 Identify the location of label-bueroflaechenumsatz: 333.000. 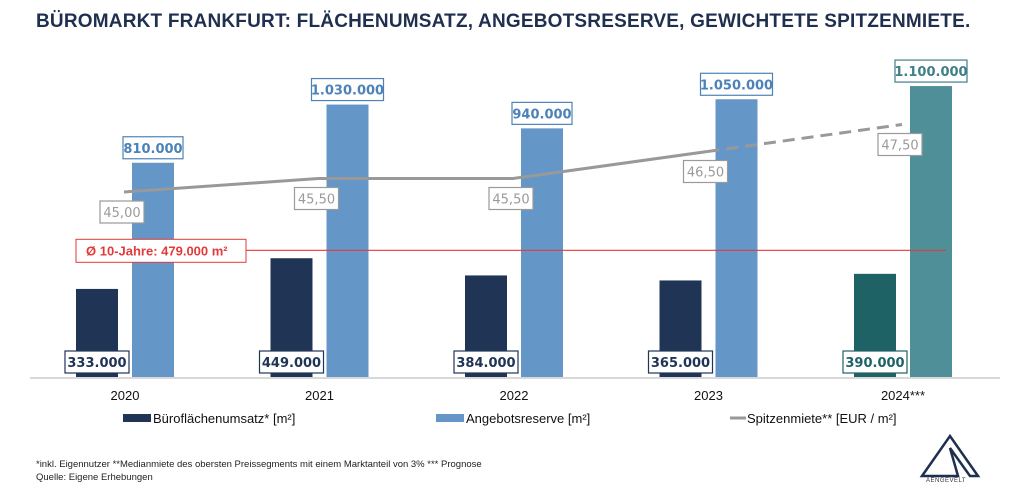
(96, 363).